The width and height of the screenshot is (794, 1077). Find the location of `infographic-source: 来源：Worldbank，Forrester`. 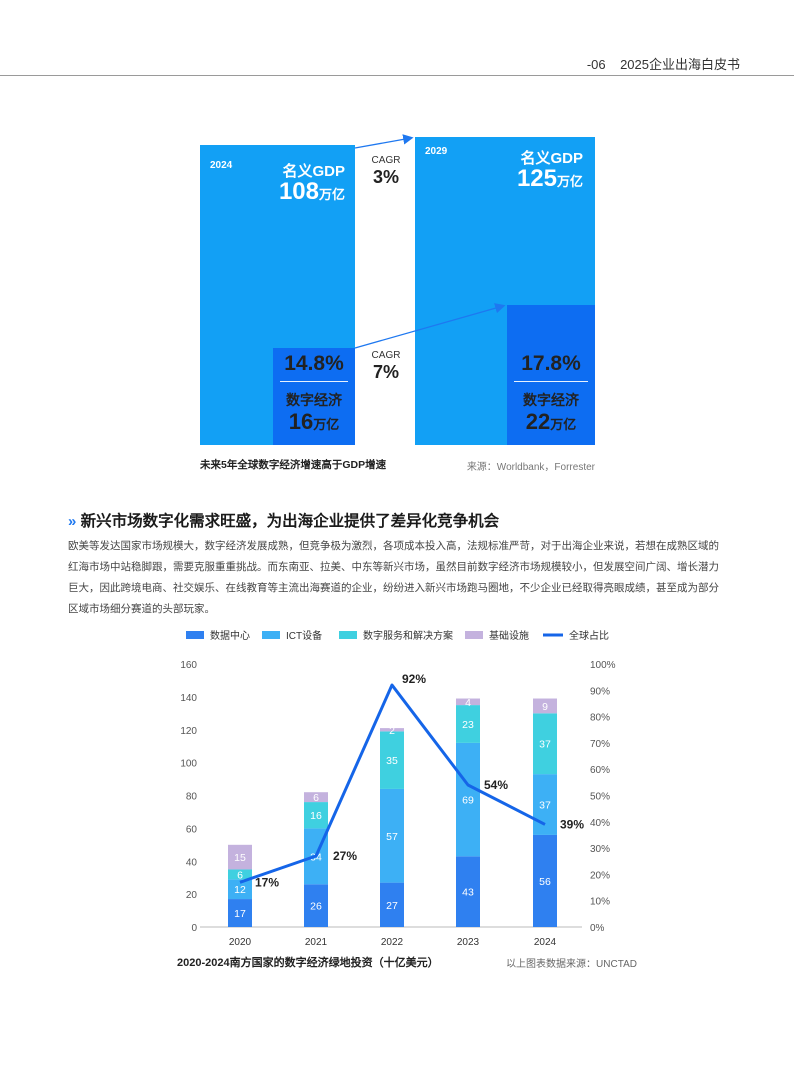

infographic-source: 来源：Worldbank，Forrester is located at coordinates (530, 467).